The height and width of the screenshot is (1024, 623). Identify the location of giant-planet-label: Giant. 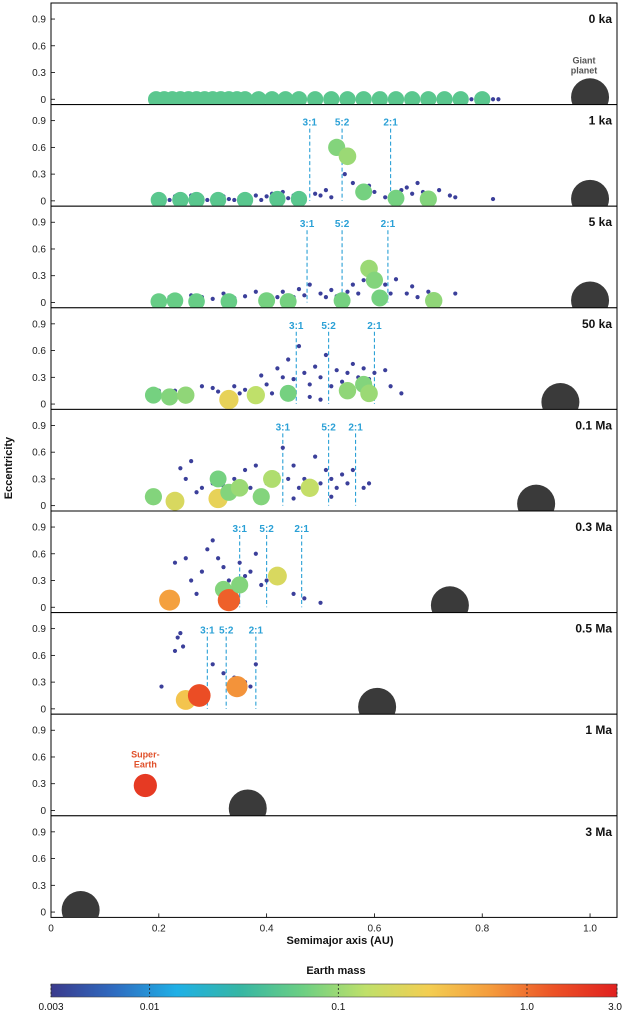
(584, 60).